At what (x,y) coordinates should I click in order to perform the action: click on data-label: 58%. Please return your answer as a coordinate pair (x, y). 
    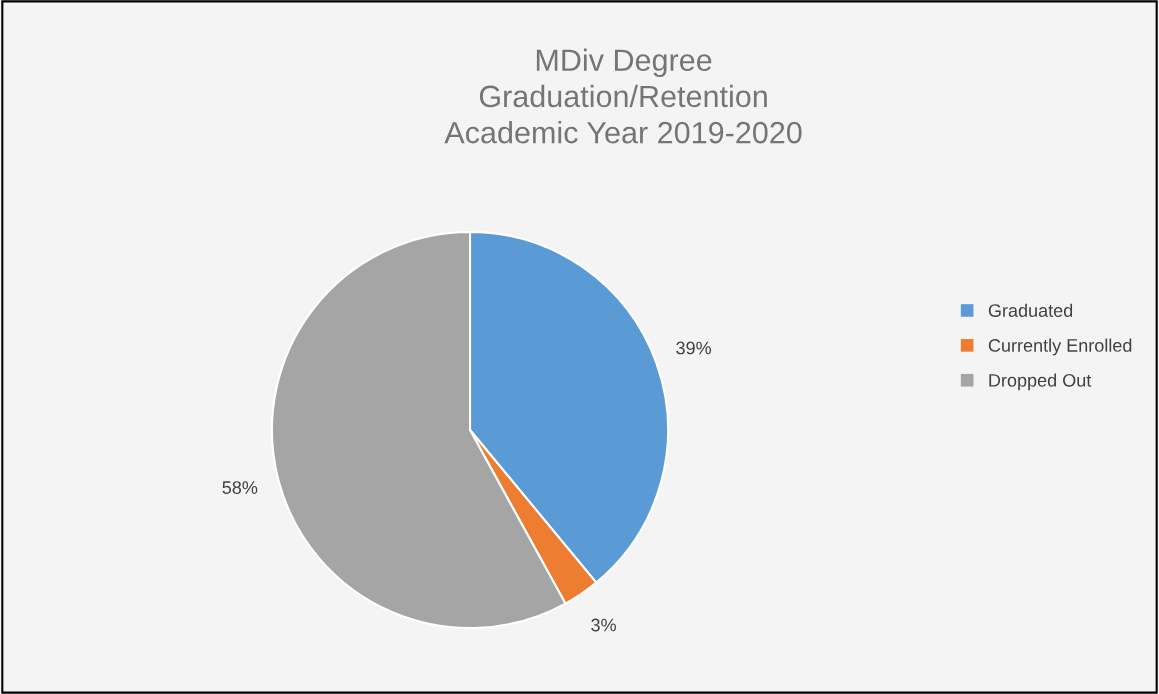
    Looking at the image, I should click on (240, 487).